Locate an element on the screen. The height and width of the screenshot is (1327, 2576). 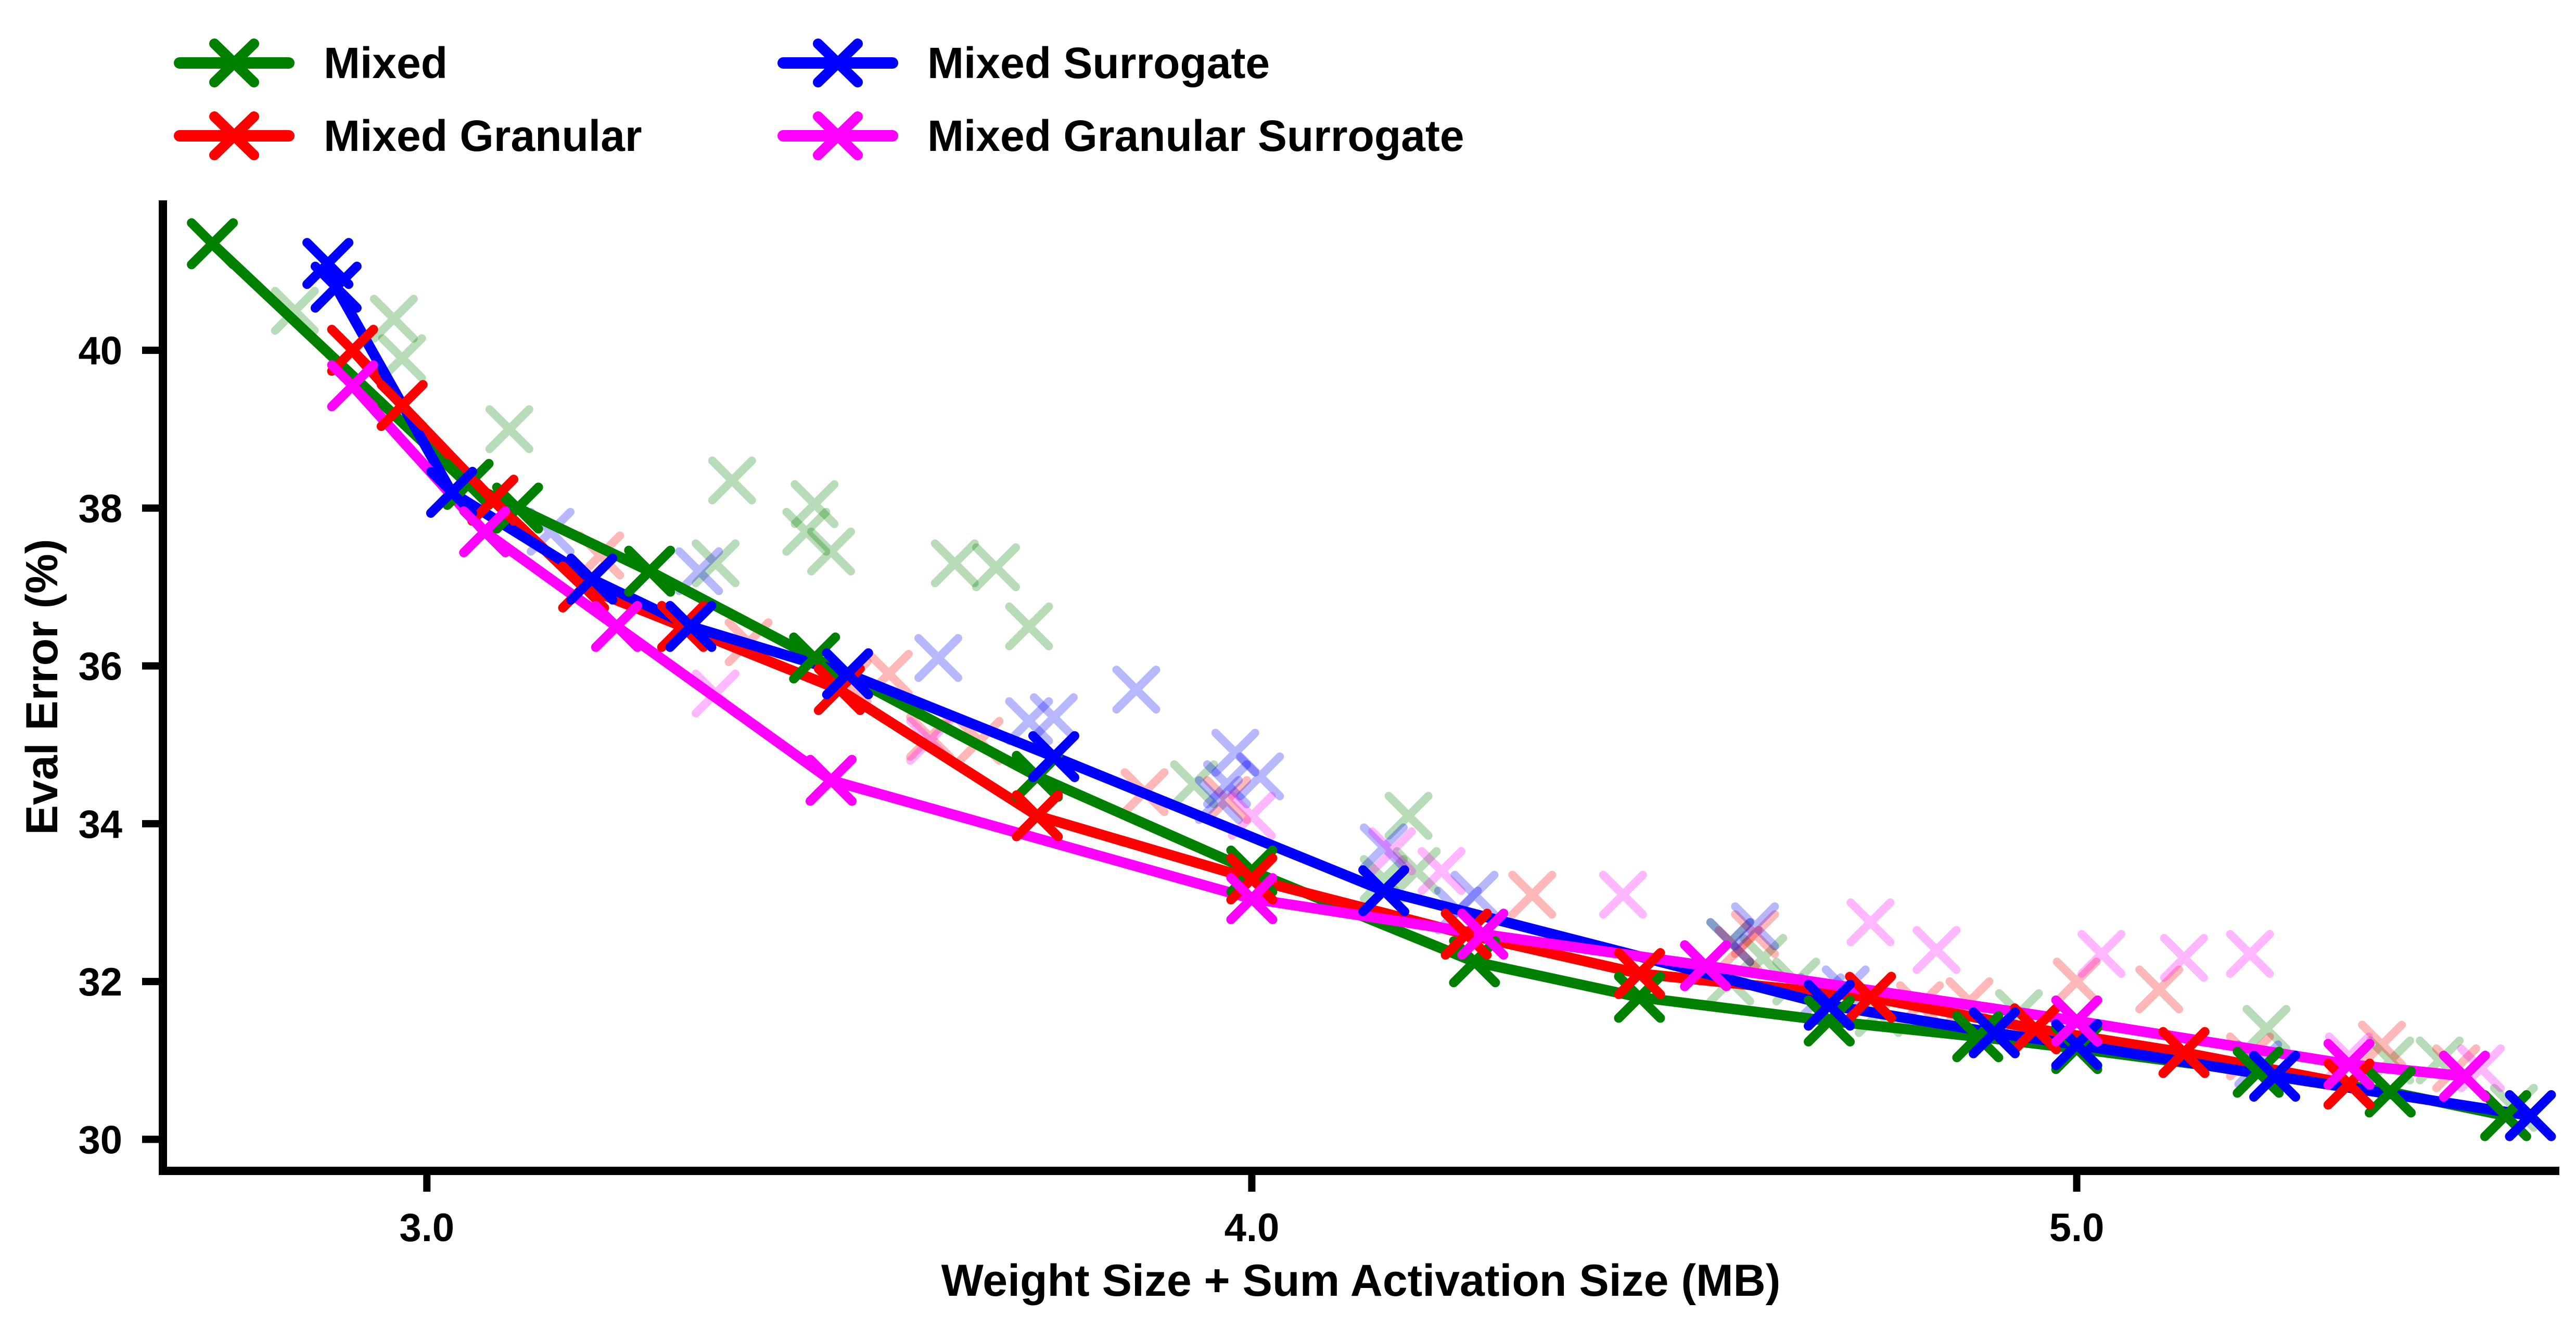
legend-item-mixed-granular-surrogate: Mixed Granular Surrogate is located at coordinates (1120, 135).